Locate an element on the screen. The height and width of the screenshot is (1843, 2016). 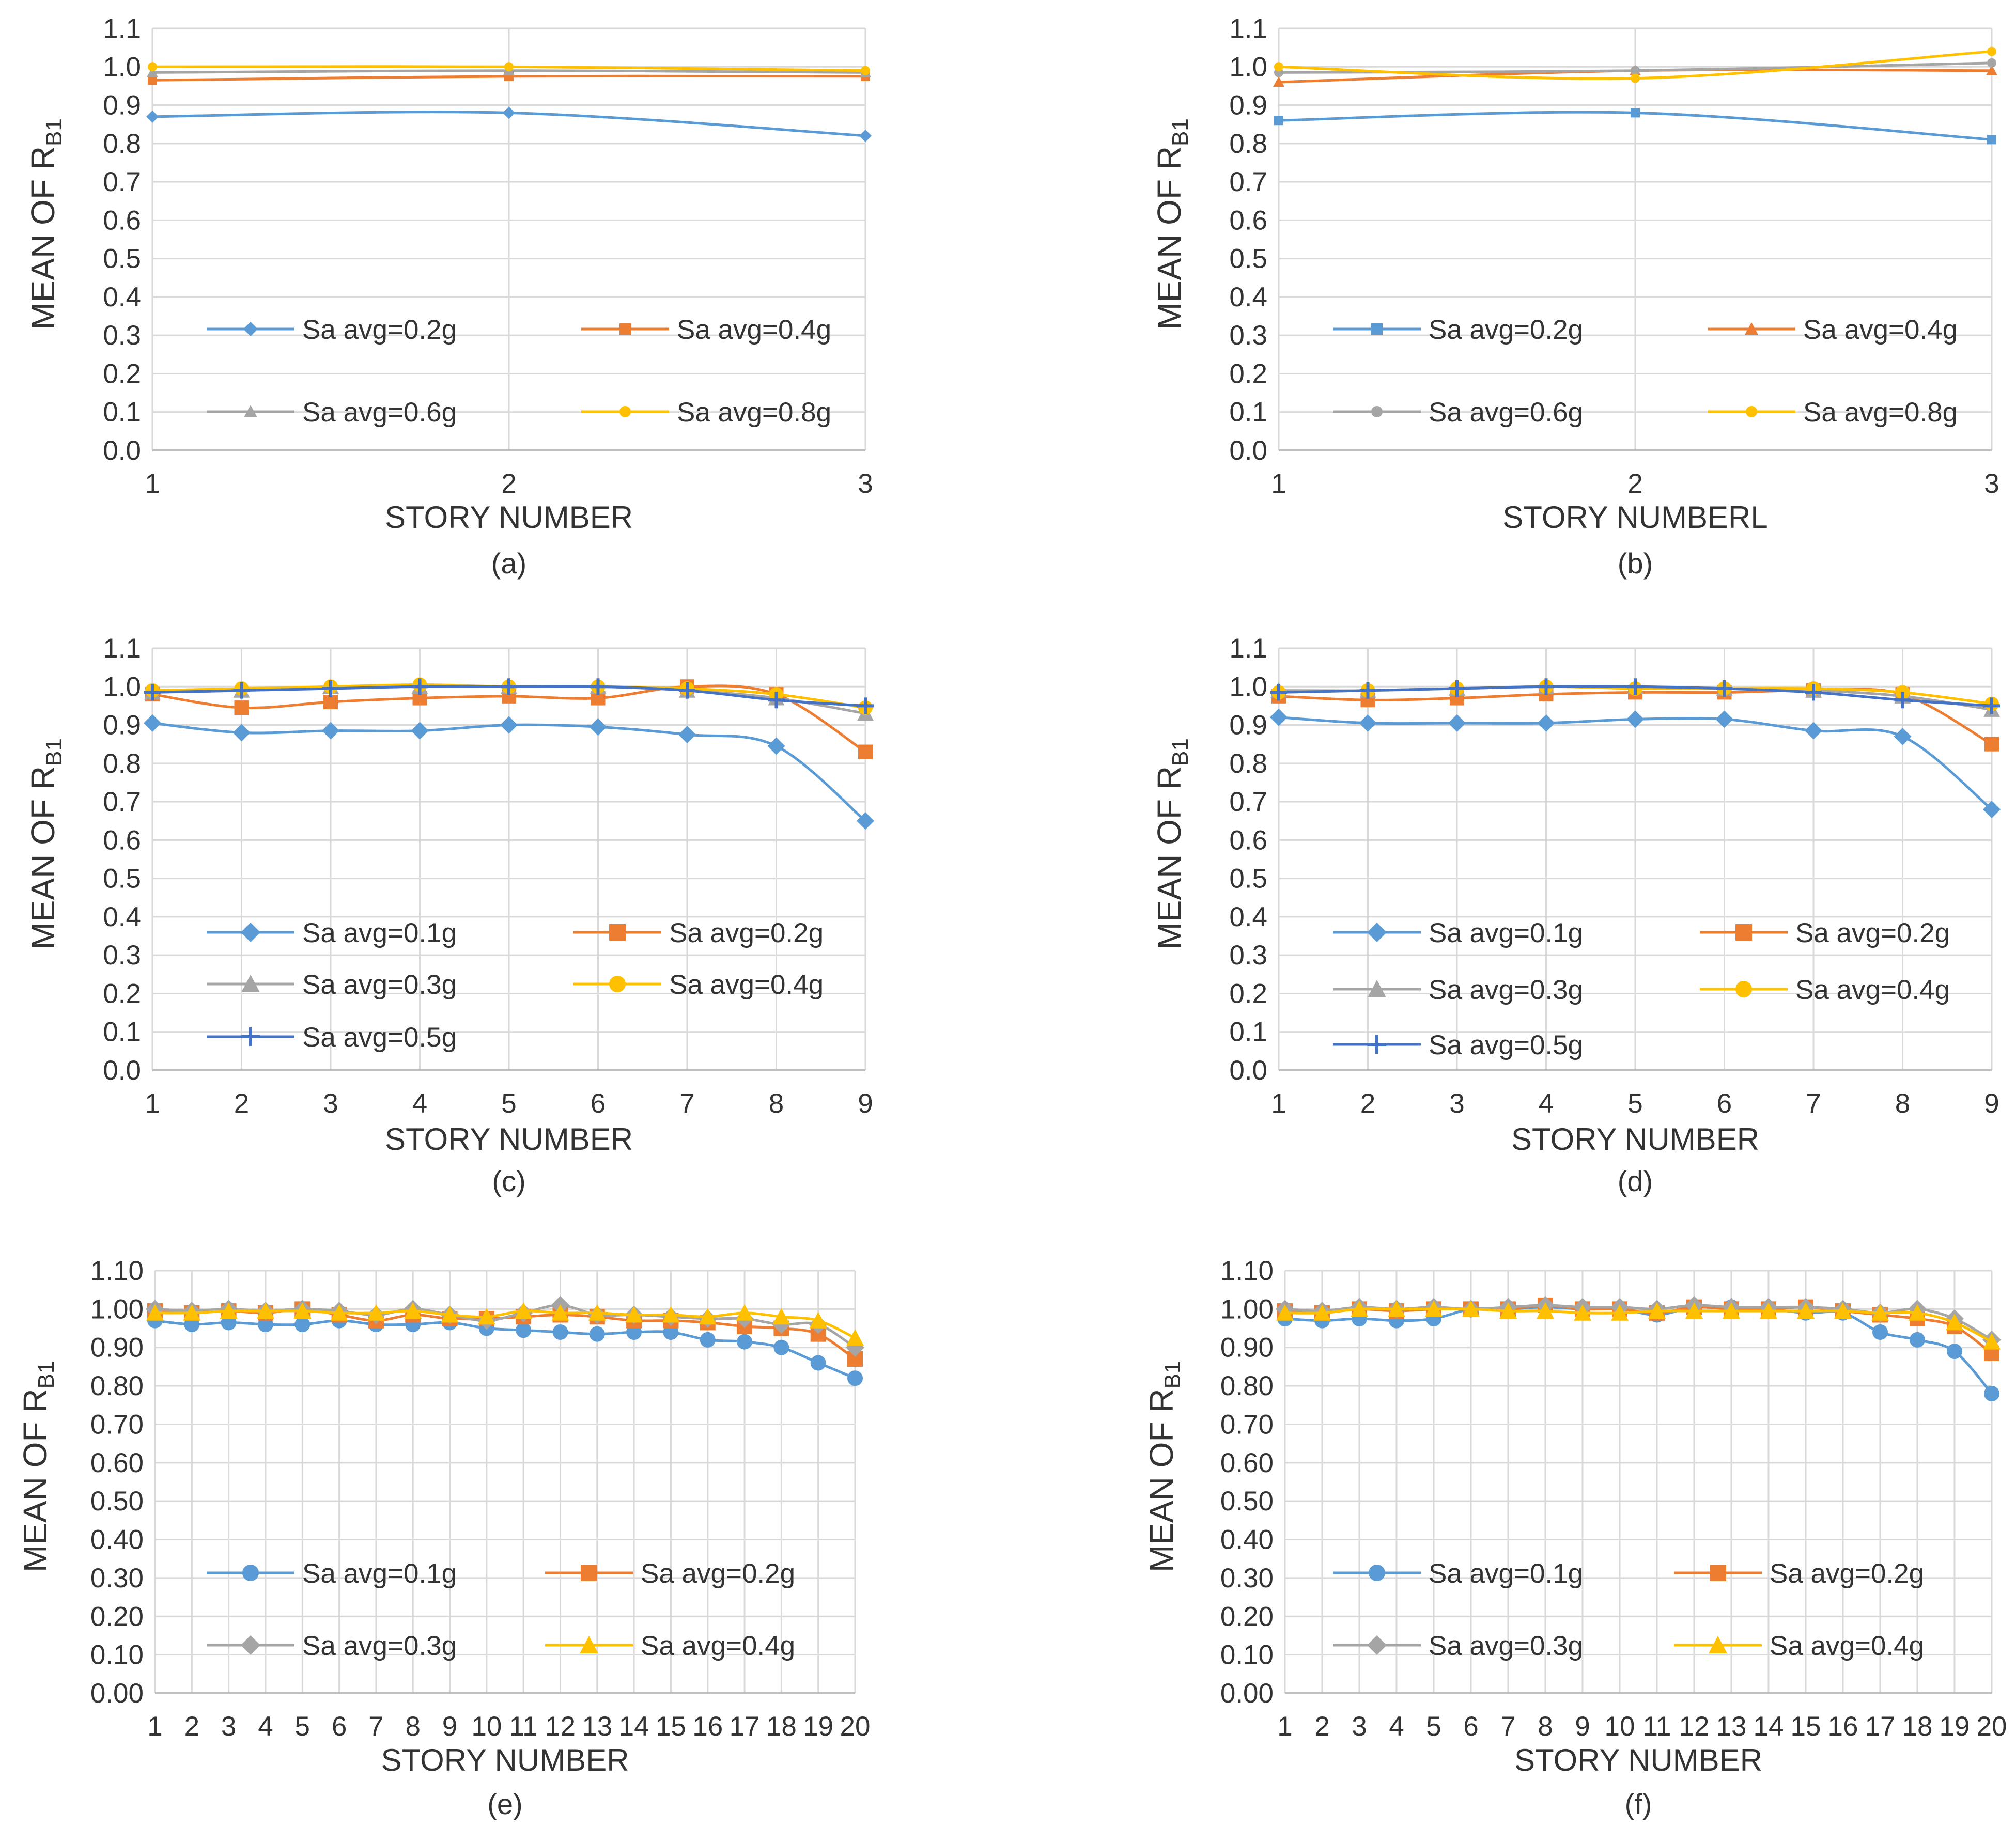
y-tick-label: 0.1 is located at coordinates (122, 1032).